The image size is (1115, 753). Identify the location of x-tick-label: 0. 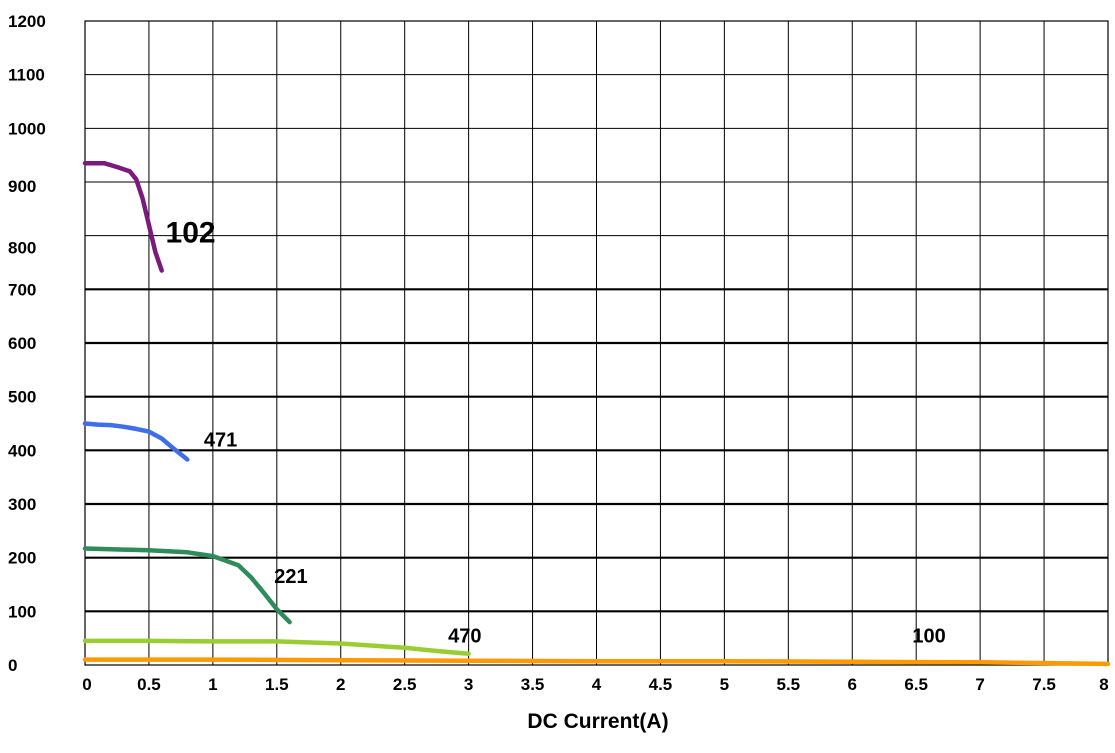
(86, 684).